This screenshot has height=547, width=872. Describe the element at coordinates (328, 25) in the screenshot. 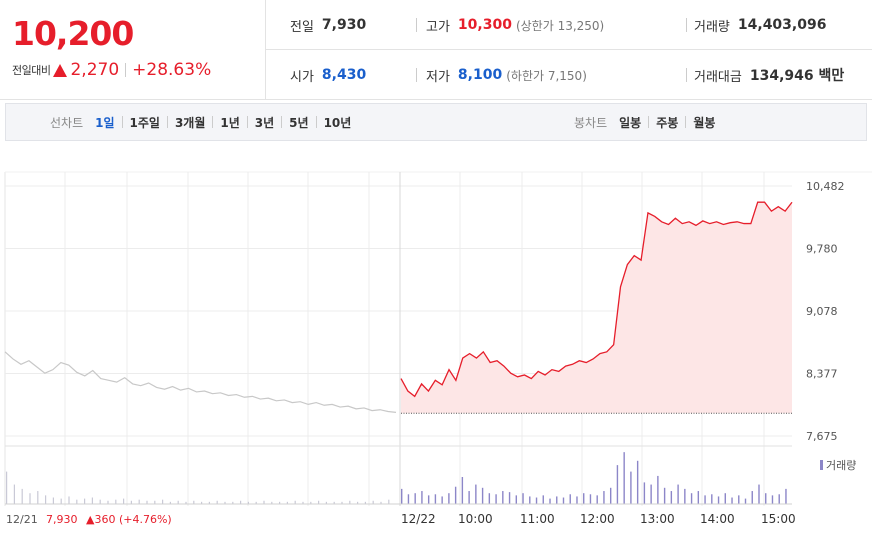

I see `prev-close-cell: 전일 7,930` at that location.